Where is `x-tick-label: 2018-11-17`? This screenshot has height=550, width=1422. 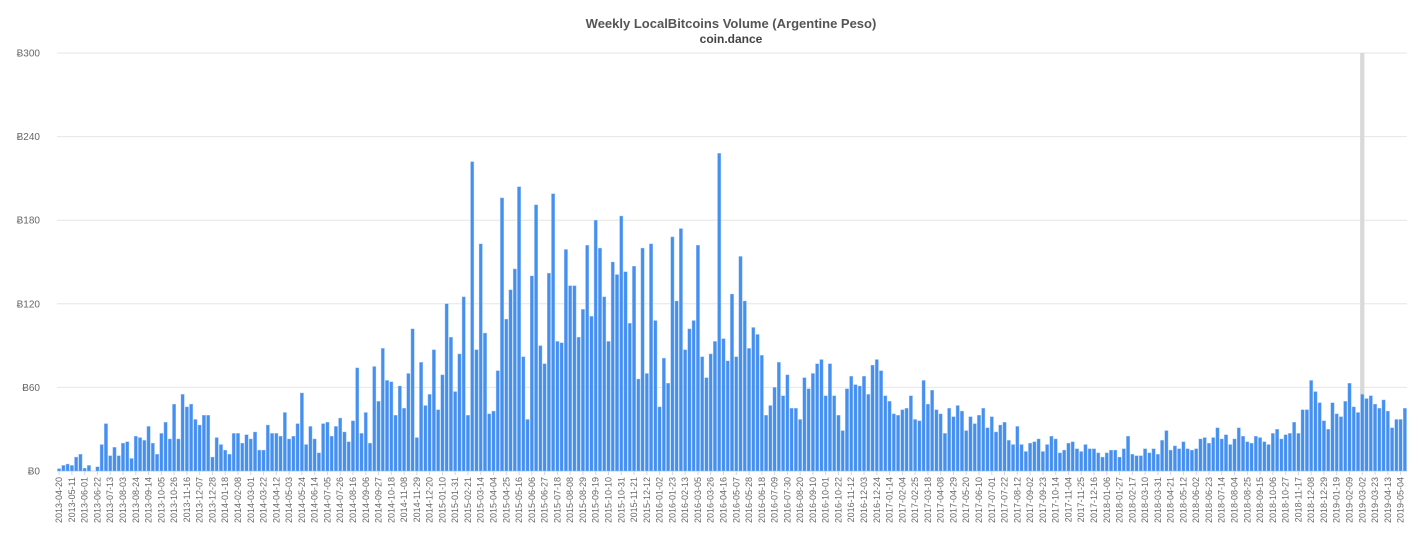 x-tick-label: 2018-11-17 is located at coordinates (1298, 499).